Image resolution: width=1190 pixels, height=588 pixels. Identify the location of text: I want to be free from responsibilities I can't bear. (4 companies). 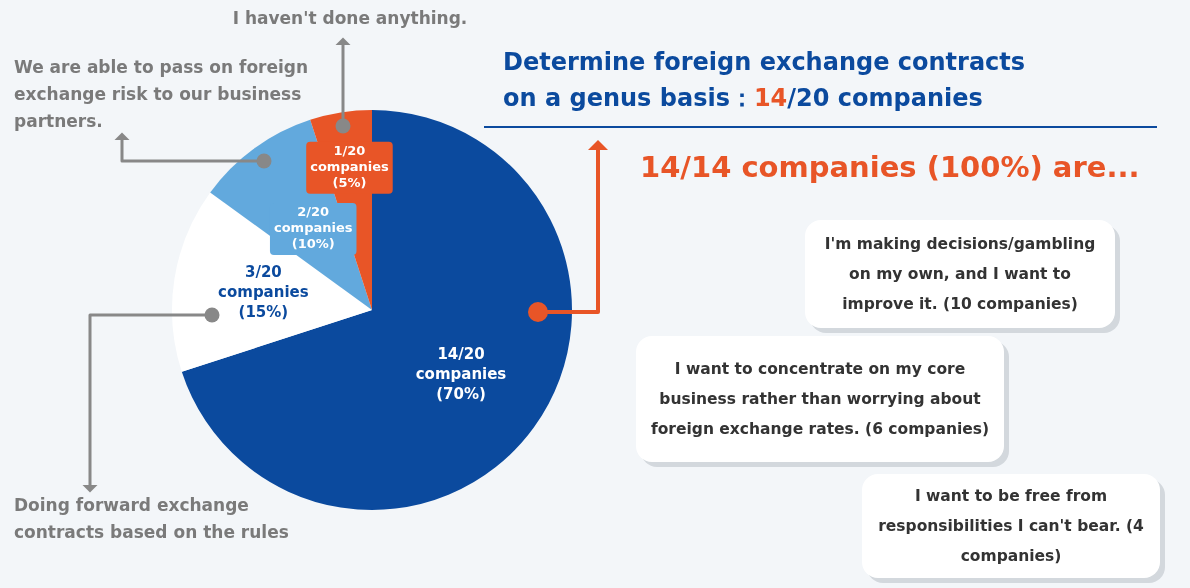
(1011, 526).